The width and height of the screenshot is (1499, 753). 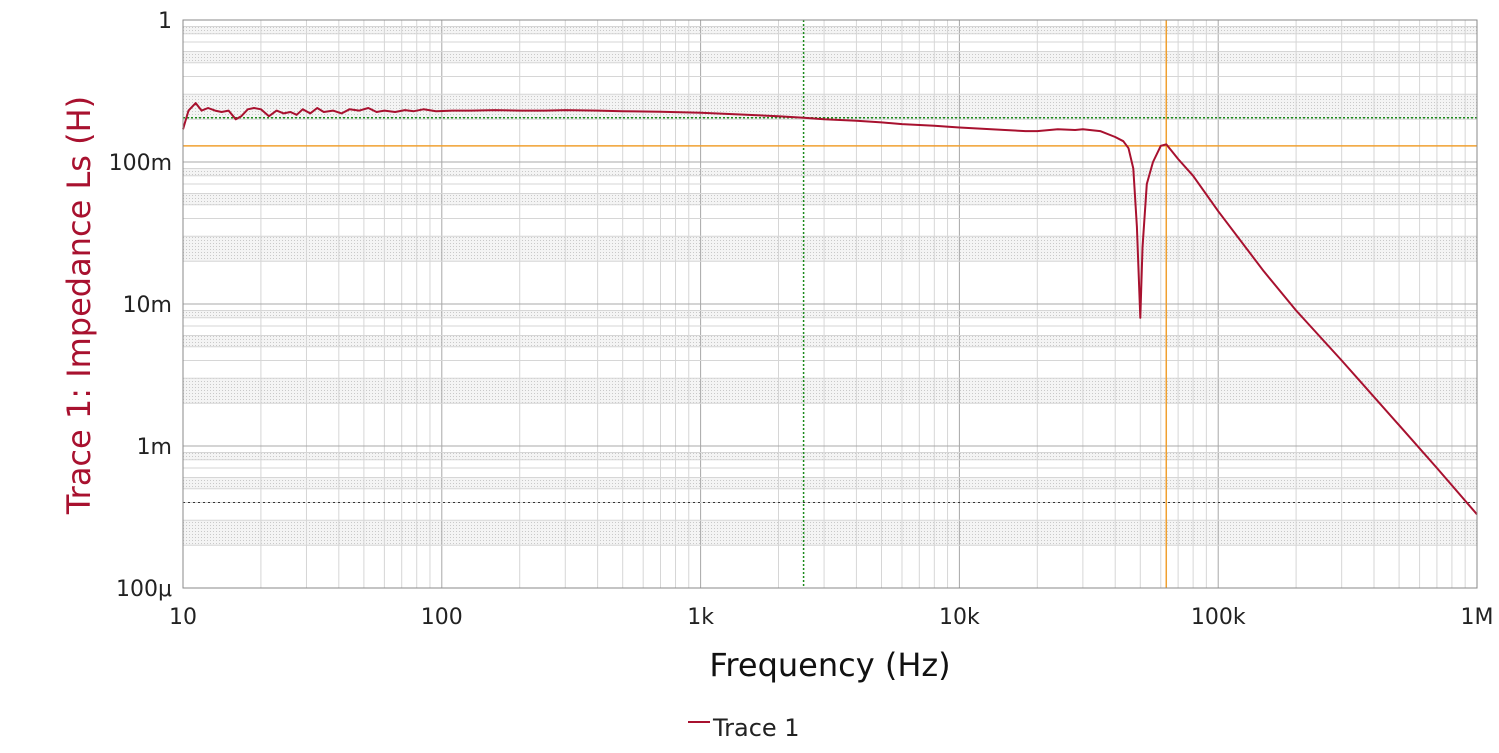 I want to click on x-tick-labels: 10 100 1k 10k 100k 1M, so click(x=831, y=617).